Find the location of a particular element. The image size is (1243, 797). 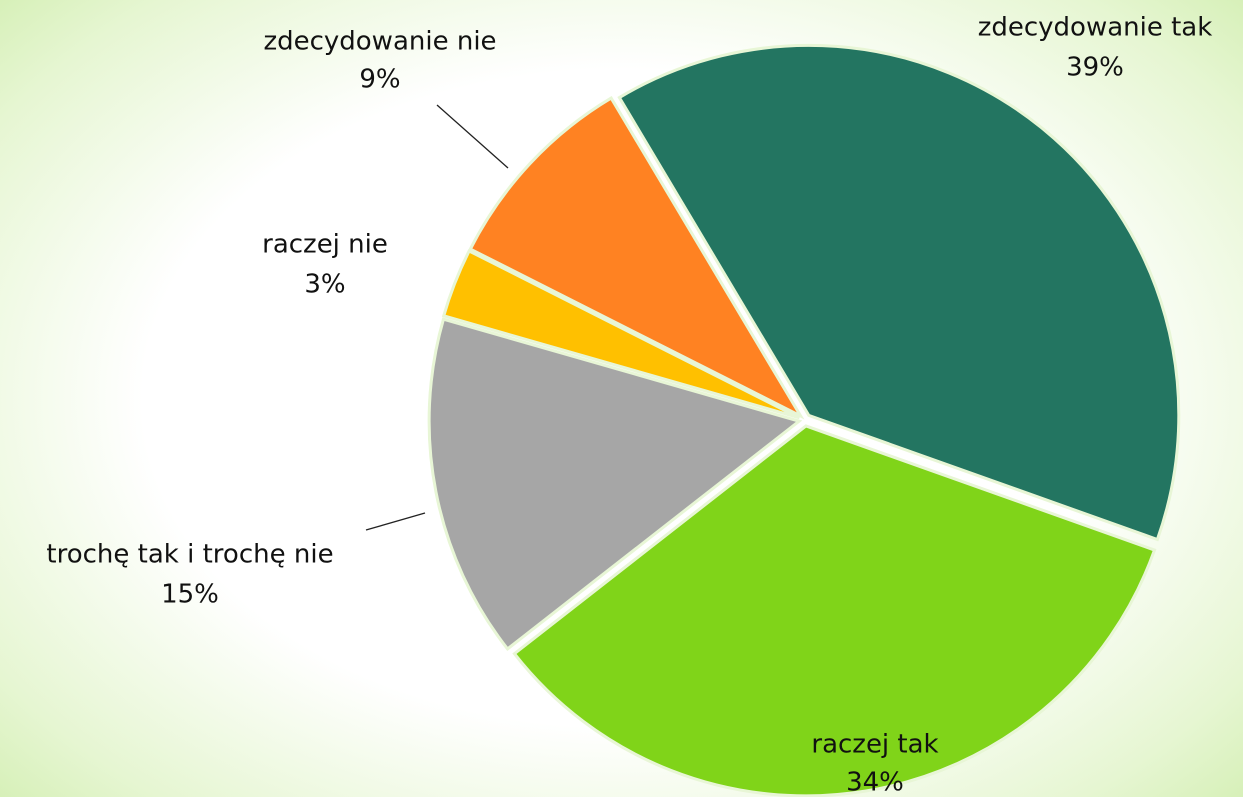

slice-value: 39% is located at coordinates (1095, 68).